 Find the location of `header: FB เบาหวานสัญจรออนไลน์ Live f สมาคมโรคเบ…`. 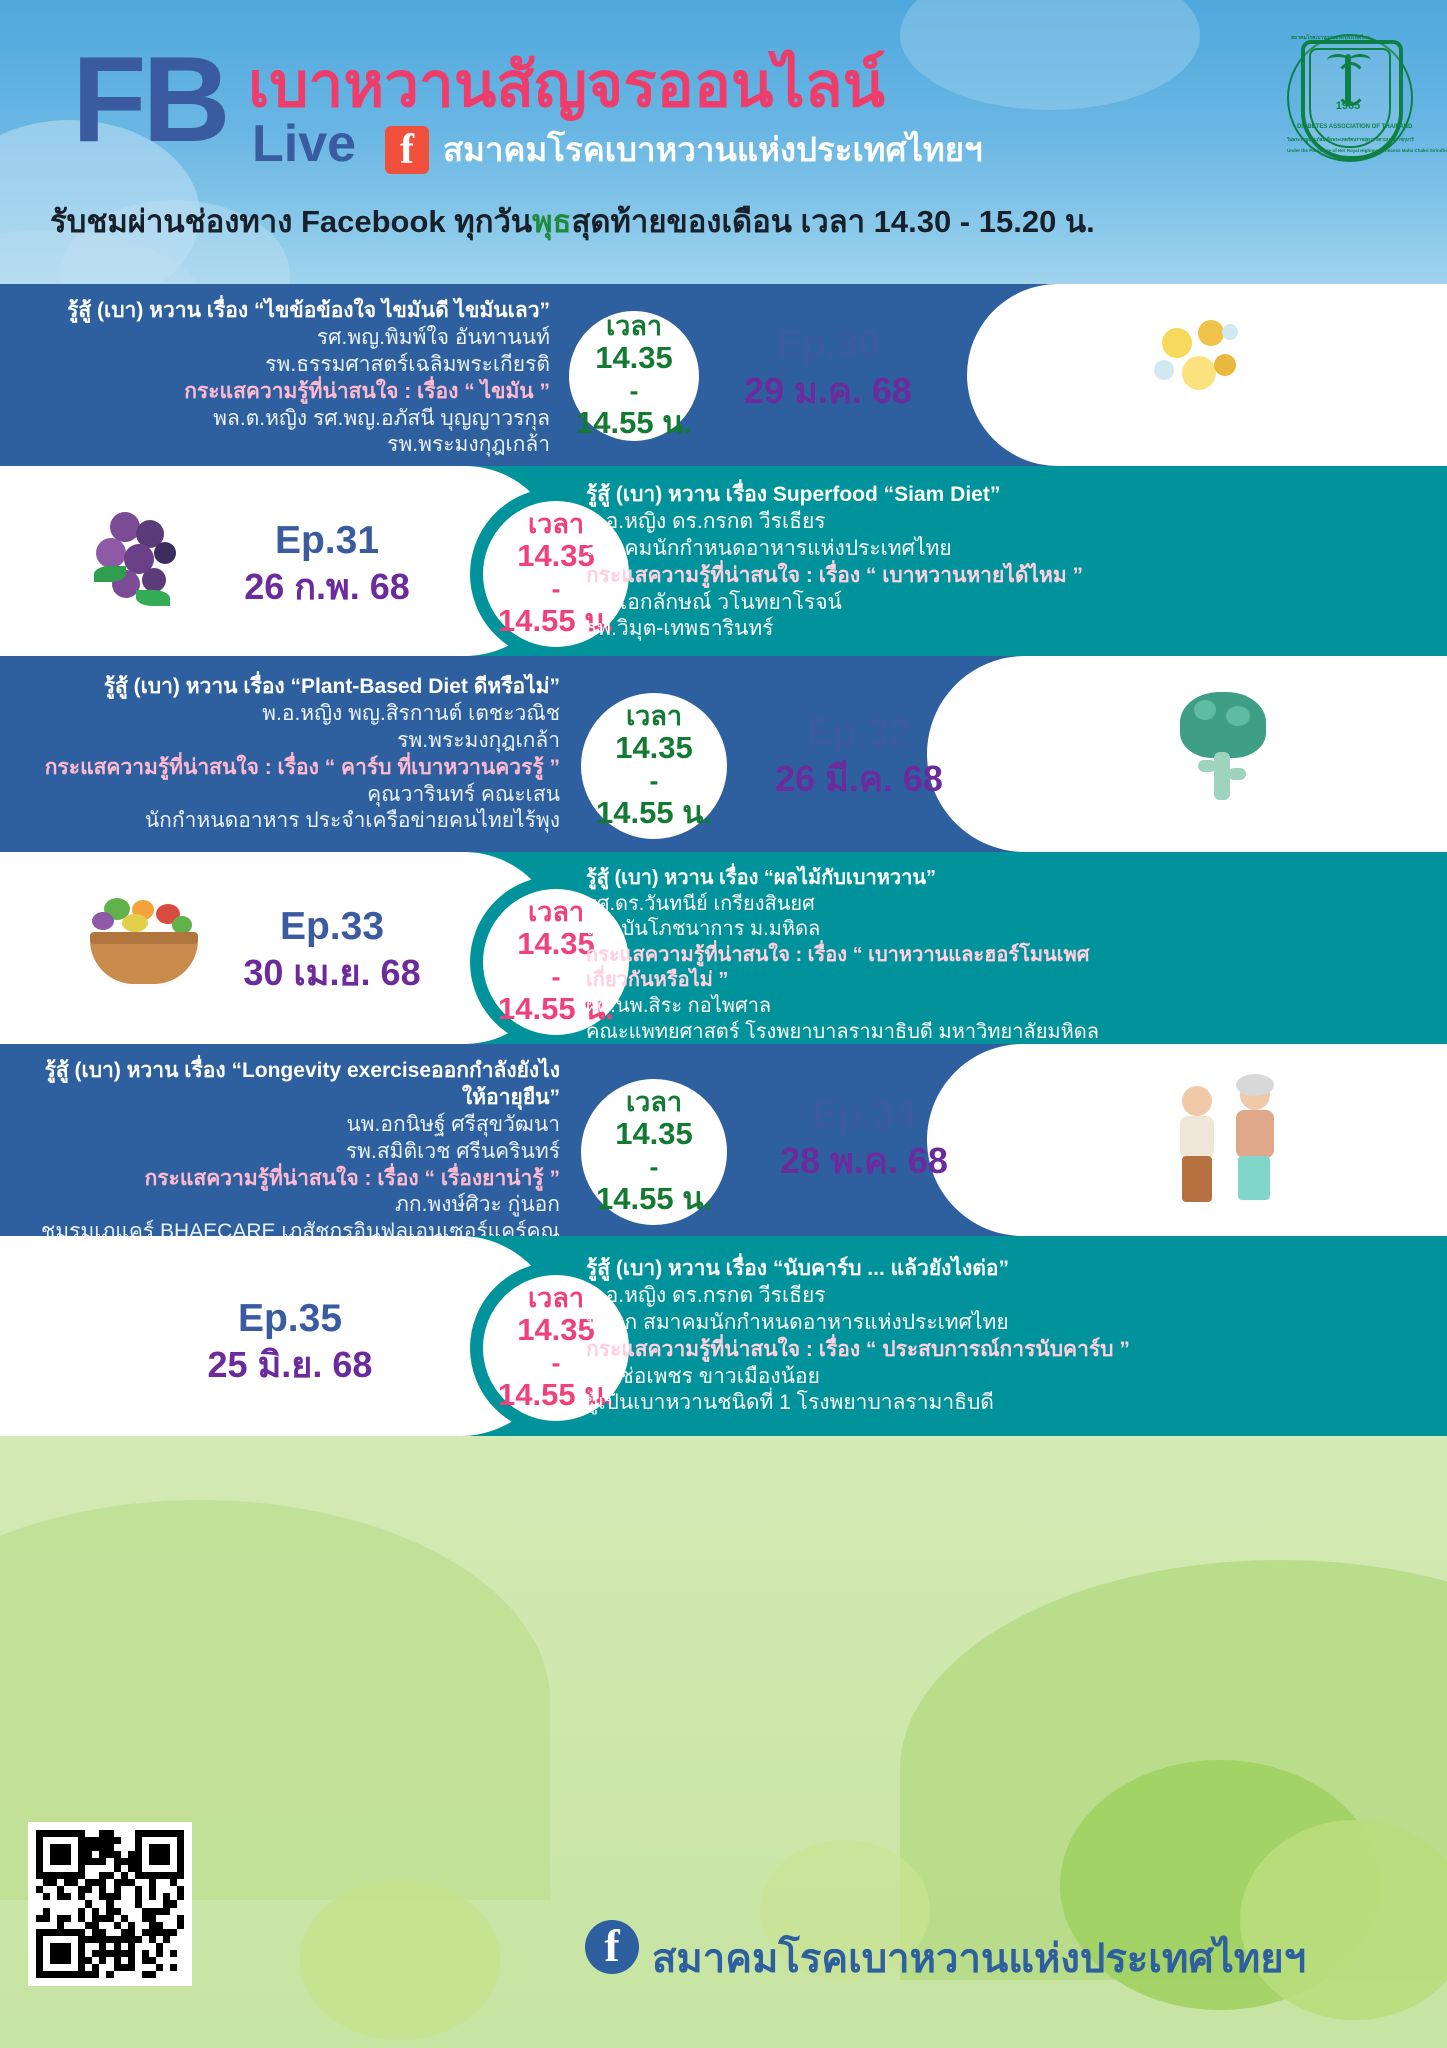

header: FB เบาหวานสัญจรออนไลน์ Live f สมาคมโรคเบ… is located at coordinates (723, 150).